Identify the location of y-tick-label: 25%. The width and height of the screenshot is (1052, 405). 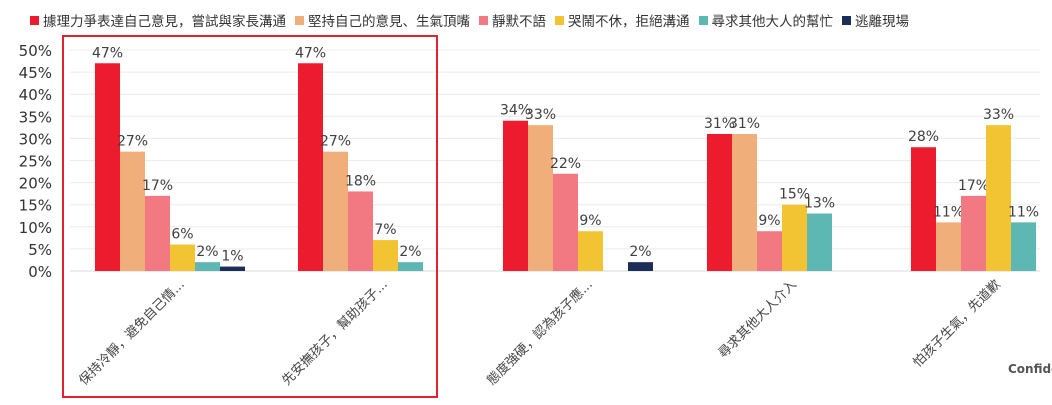
(35, 162).